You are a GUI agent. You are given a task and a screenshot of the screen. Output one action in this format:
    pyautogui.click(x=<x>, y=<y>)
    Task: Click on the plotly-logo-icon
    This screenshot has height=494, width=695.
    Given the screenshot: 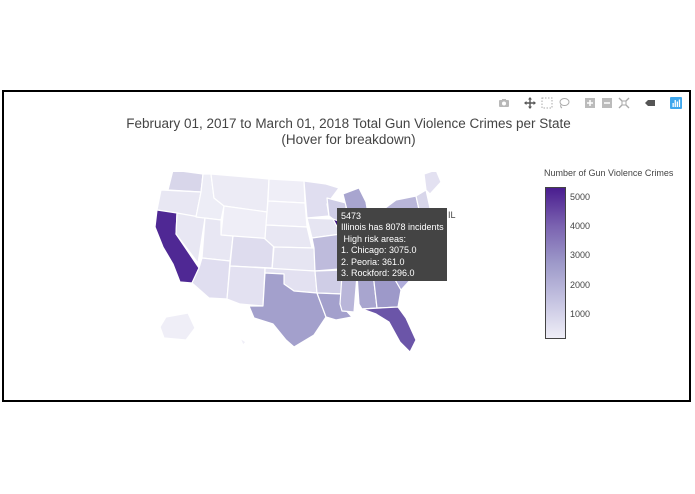 What is the action you would take?
    pyautogui.click(x=676, y=103)
    